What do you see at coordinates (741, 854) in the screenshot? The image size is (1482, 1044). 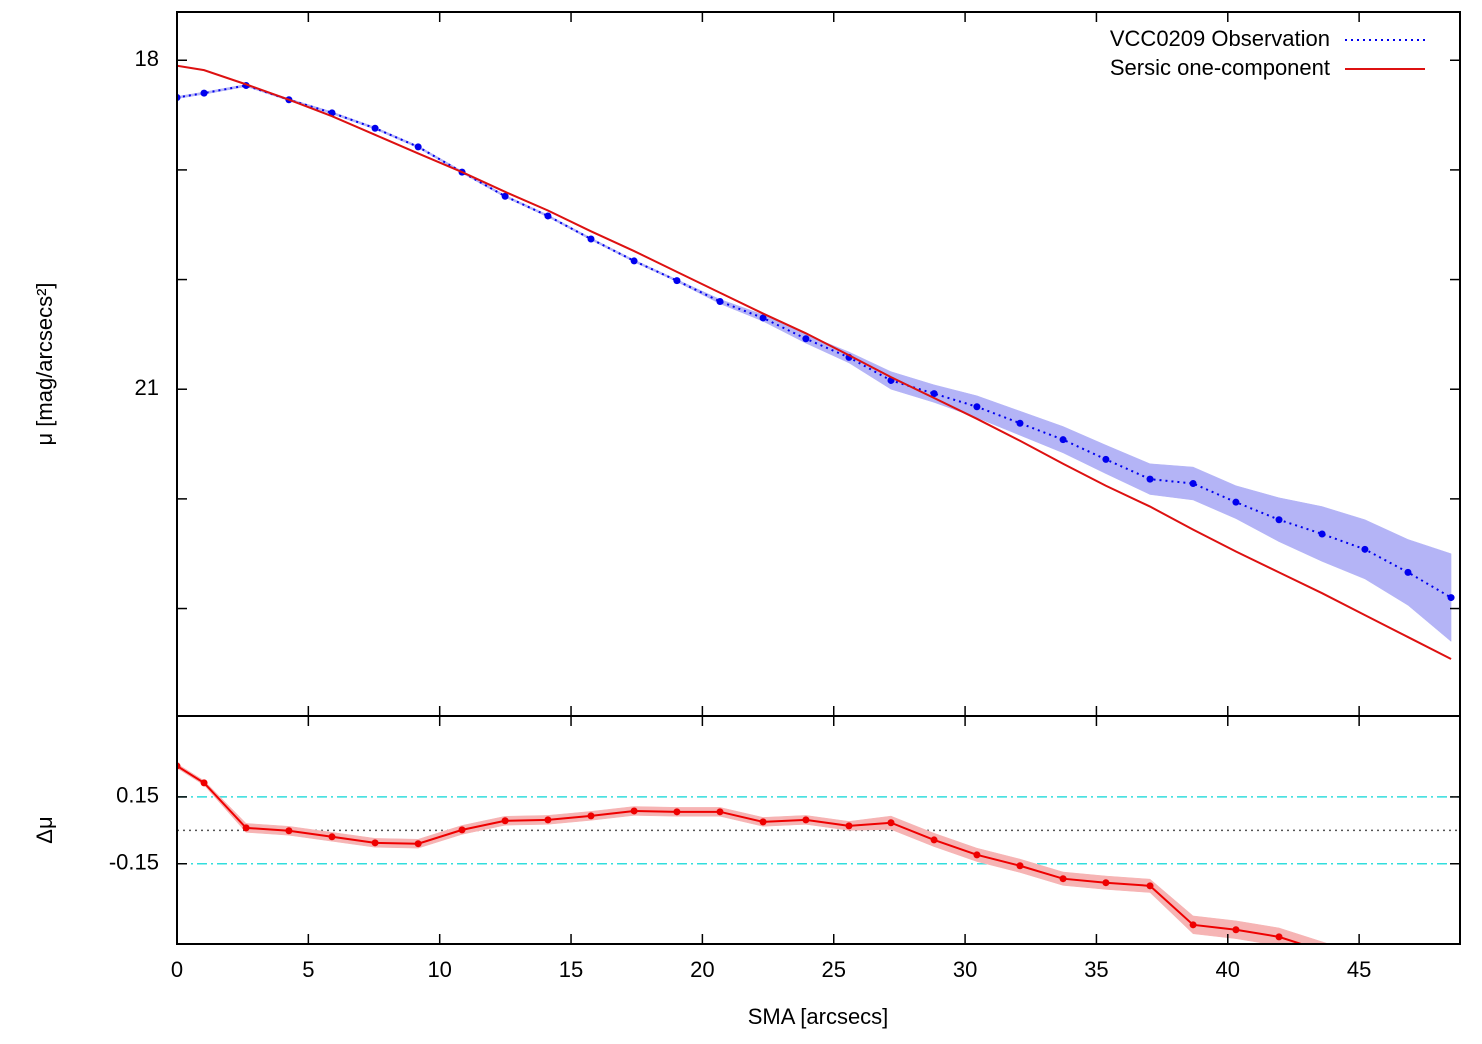 I see `series-line` at bounding box center [741, 854].